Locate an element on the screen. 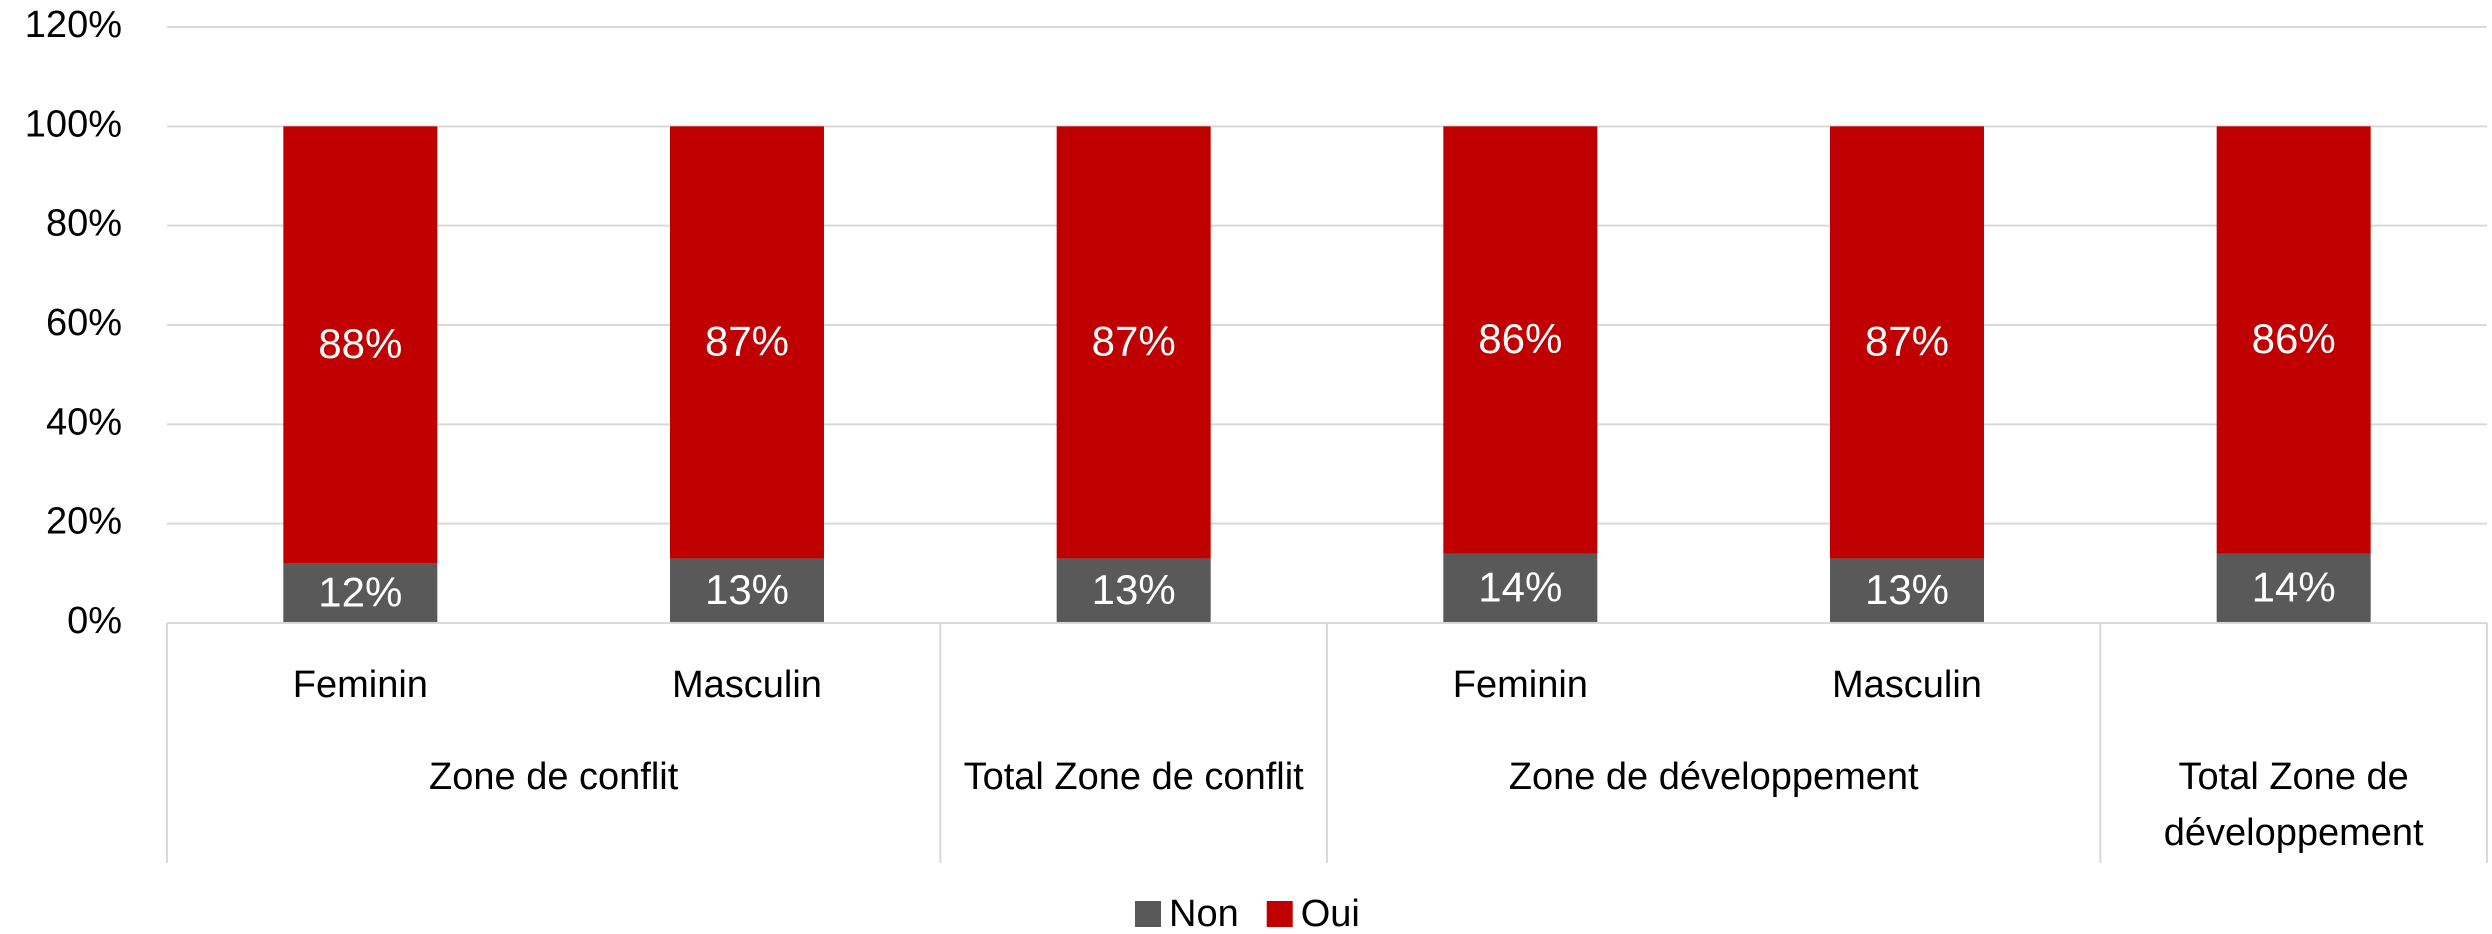 This screenshot has width=2492, height=934. x-group-label: Total Zone de conflit is located at coordinates (1133, 777).